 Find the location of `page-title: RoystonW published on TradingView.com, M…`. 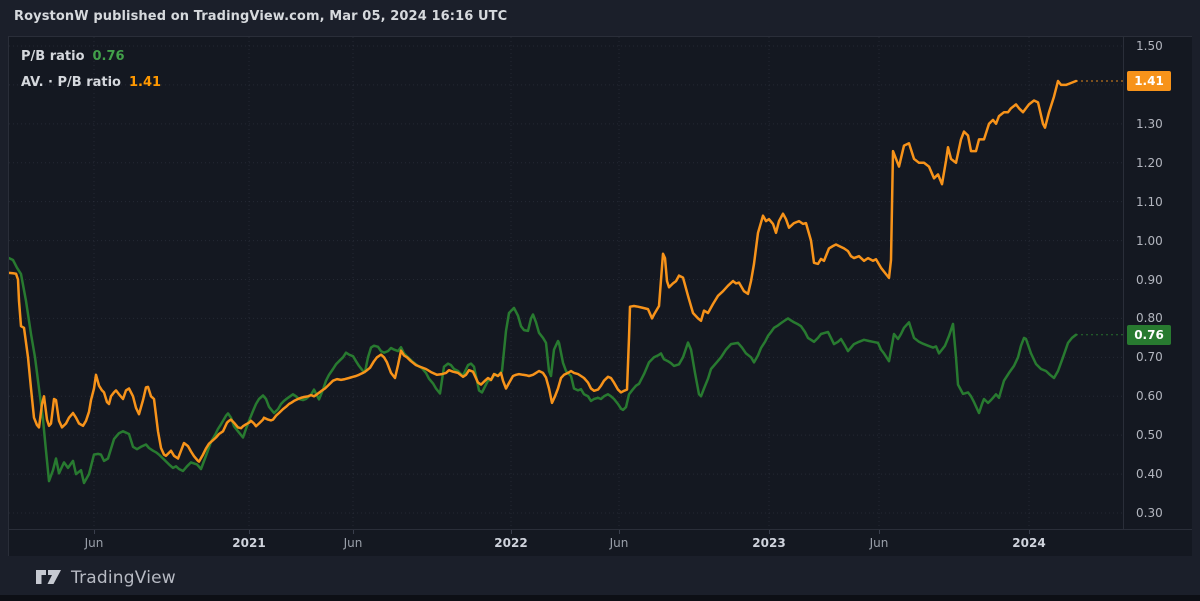

page-title: RoystonW published on TradingView.com, M… is located at coordinates (261, 16).